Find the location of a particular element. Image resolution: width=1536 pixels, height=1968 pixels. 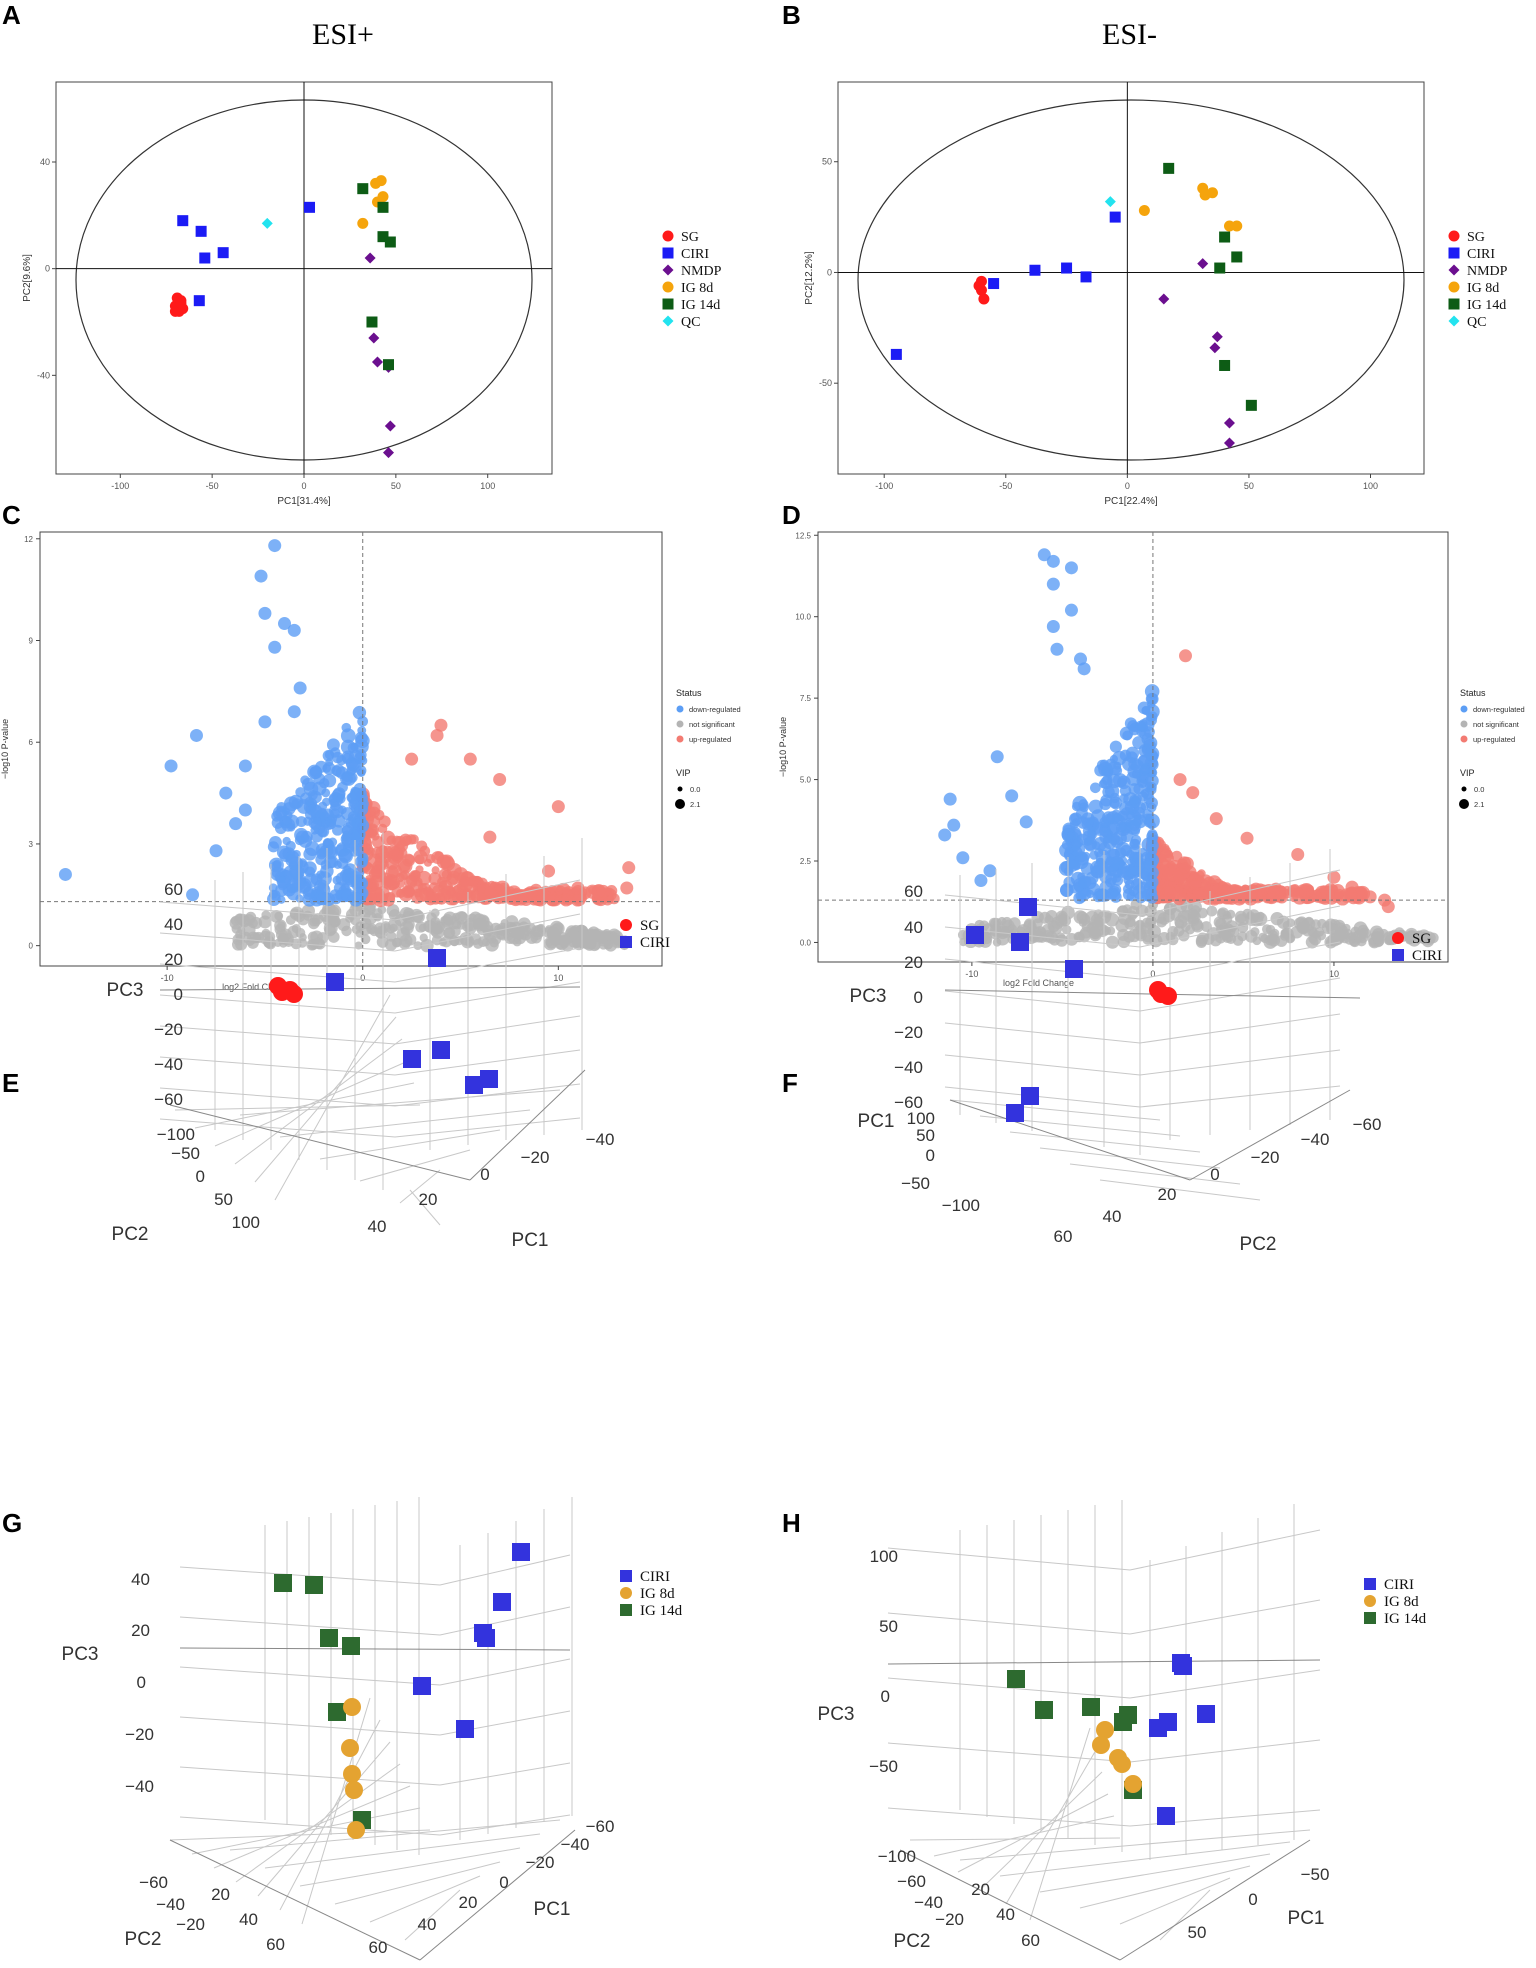

pca3d-h-pc1-ticks-label: 50 is located at coordinates (1197, 1932).